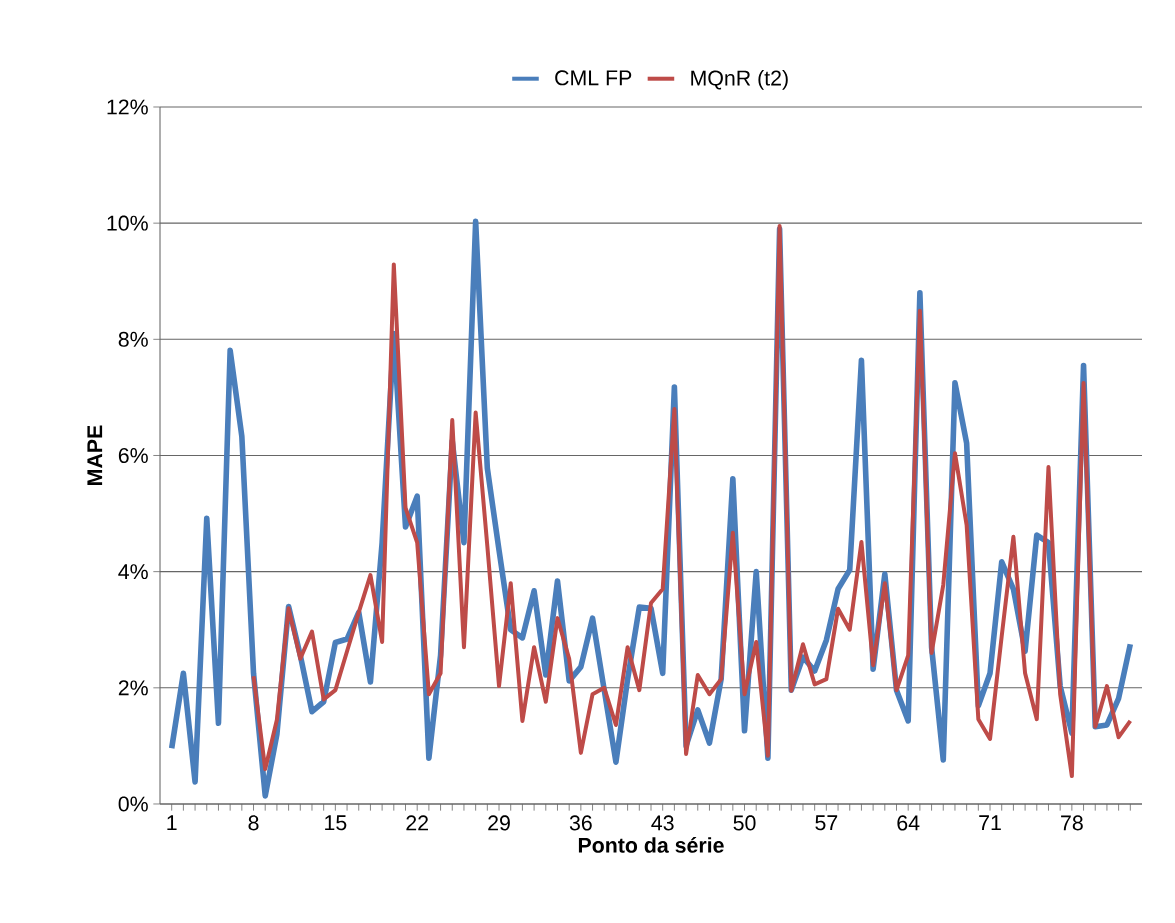  I want to click on x-tick-label: 57, so click(826, 823).